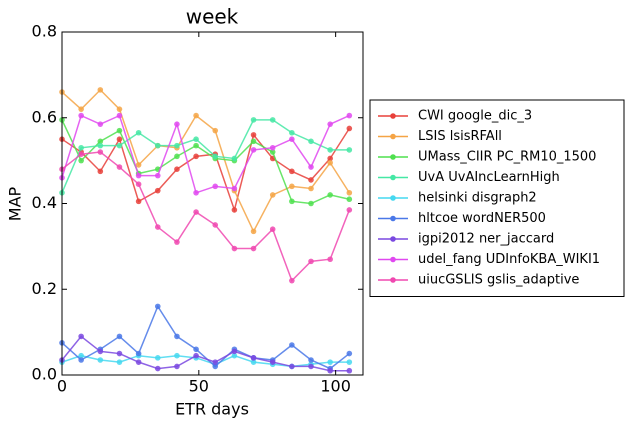  What do you see at coordinates (475, 116) in the screenshot?
I see `legend-label: CWI google_dic_3` at bounding box center [475, 116].